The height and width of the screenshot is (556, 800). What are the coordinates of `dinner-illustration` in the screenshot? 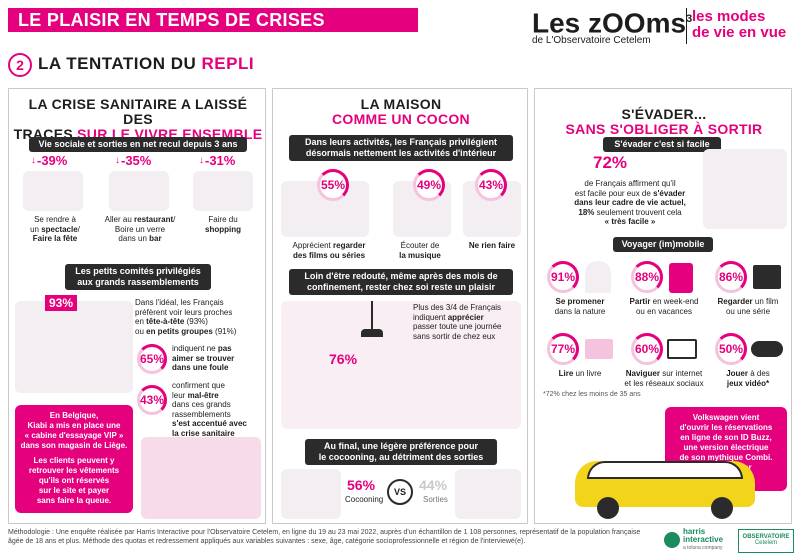 It's located at (74, 347).